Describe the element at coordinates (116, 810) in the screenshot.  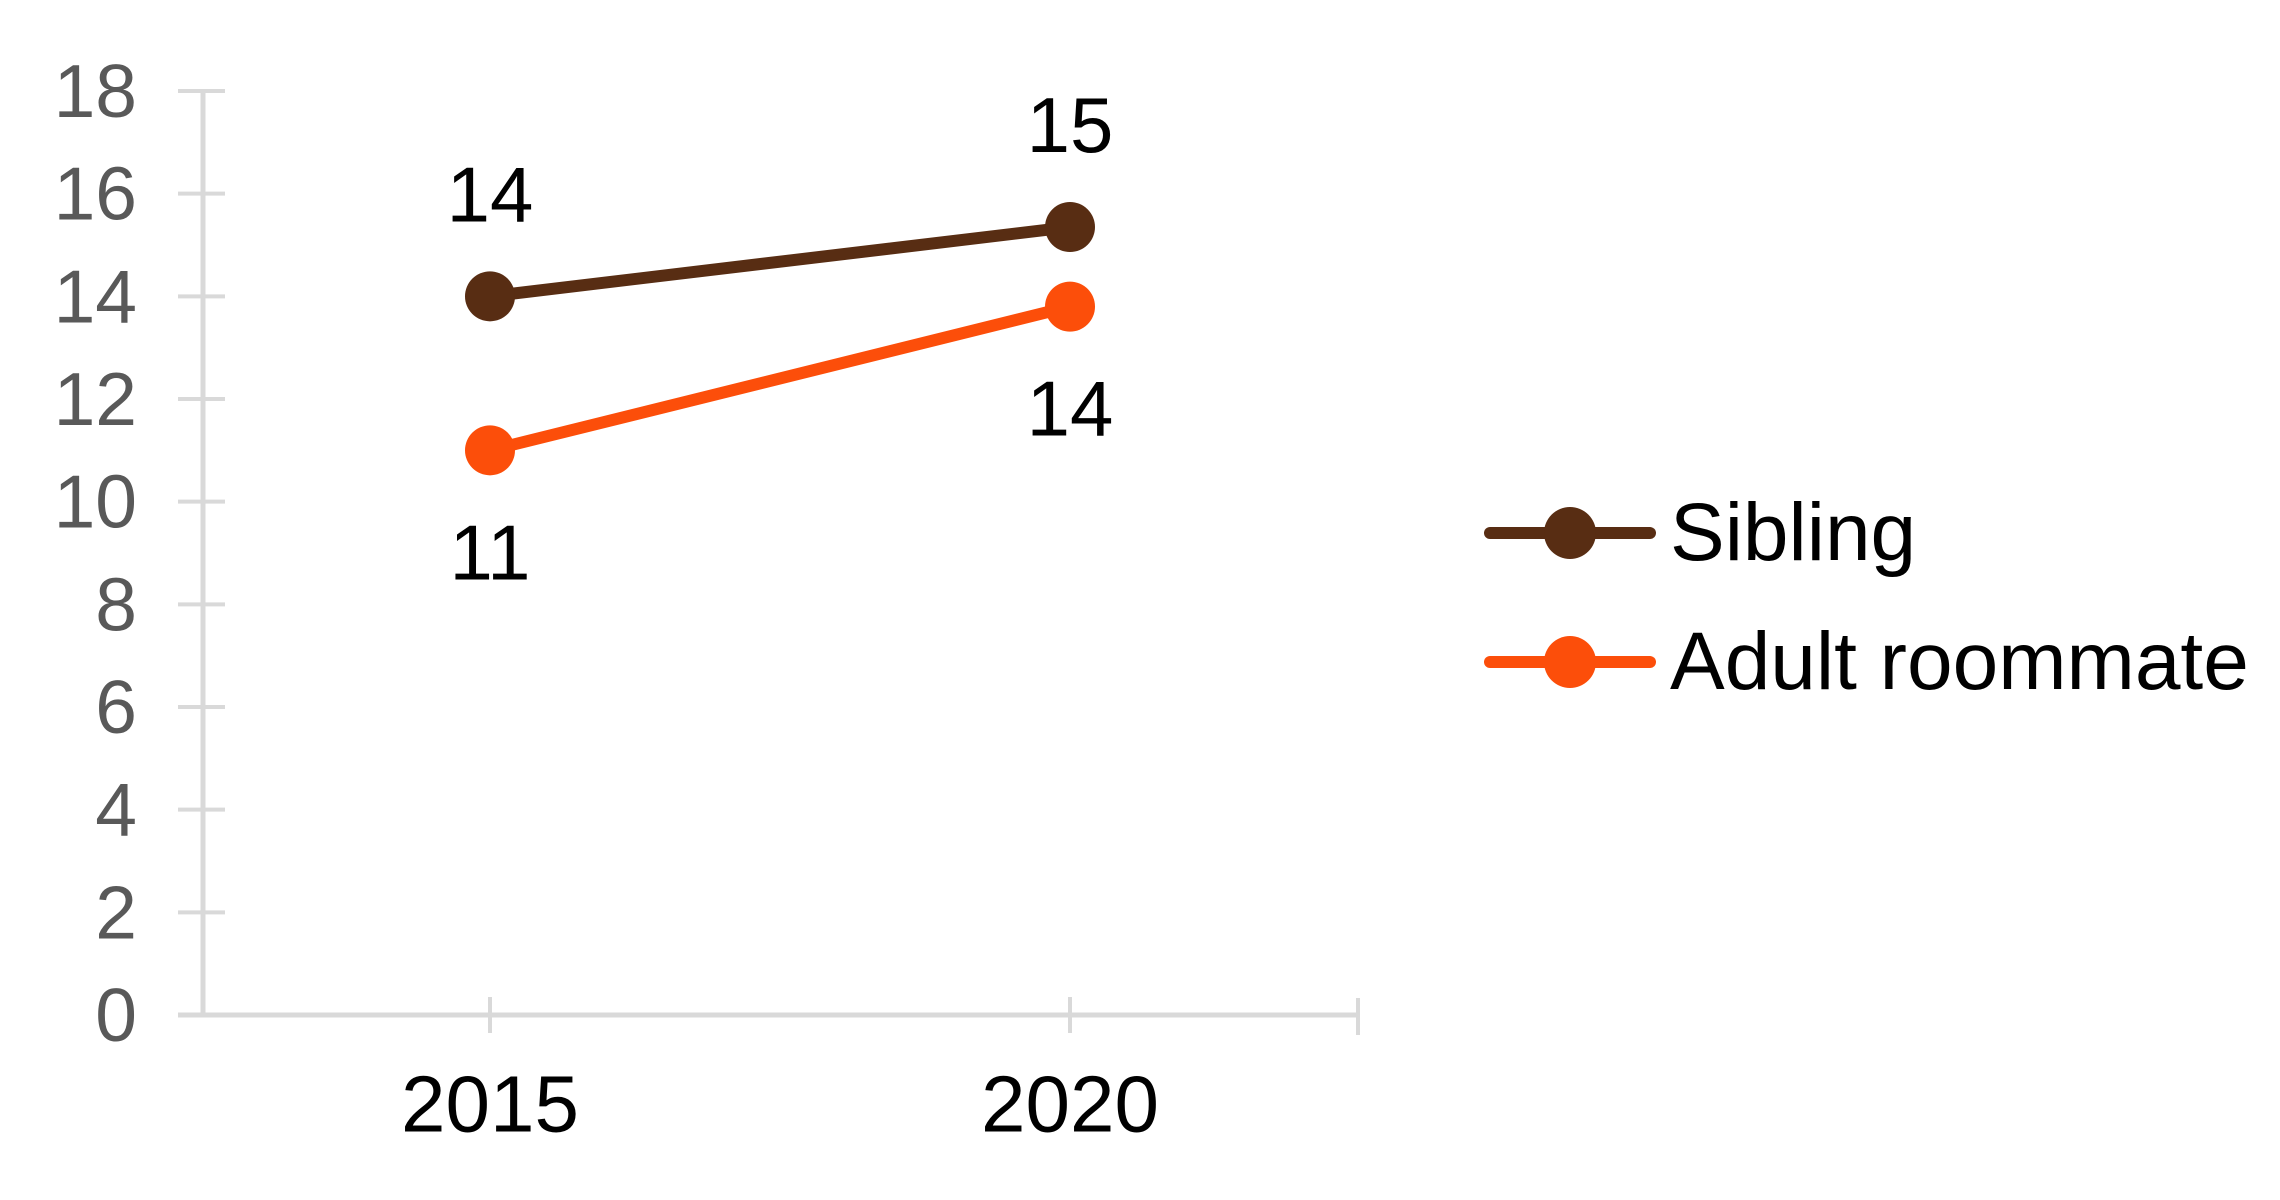
I see `y-tick-label: 4` at that location.